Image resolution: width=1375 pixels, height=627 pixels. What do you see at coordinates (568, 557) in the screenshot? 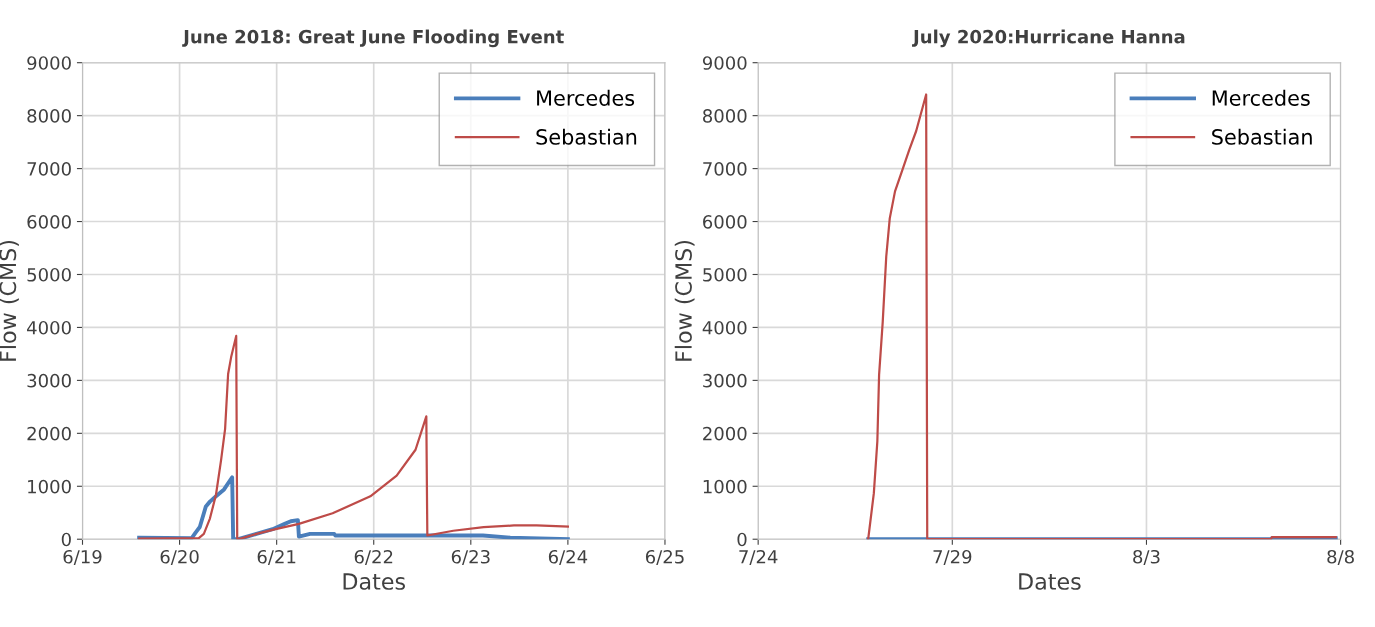
I see `x-tick-label: 6/24` at bounding box center [568, 557].